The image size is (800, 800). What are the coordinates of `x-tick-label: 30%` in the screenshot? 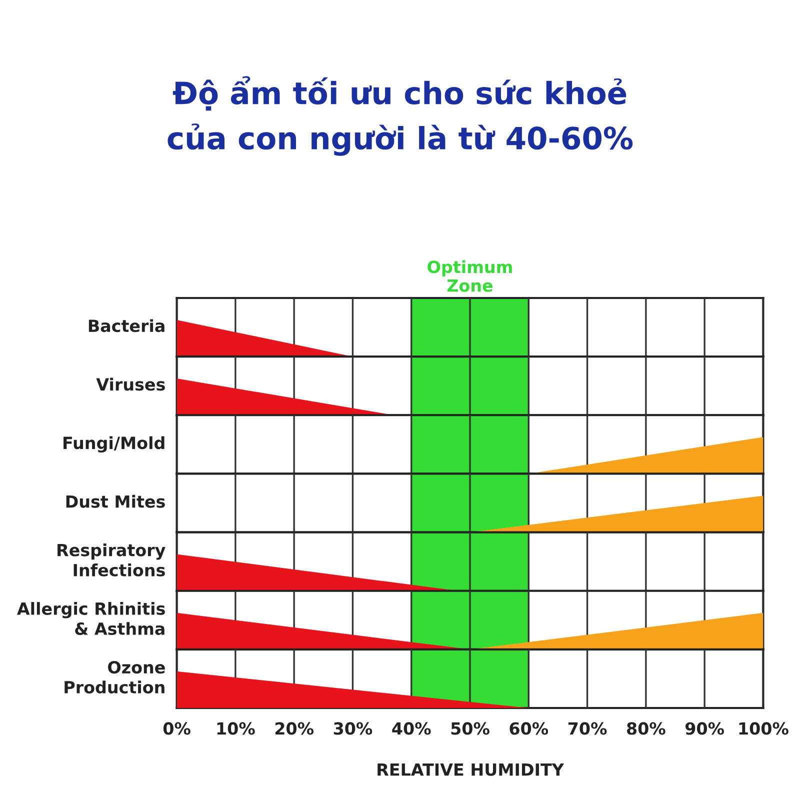 It's located at (353, 728).